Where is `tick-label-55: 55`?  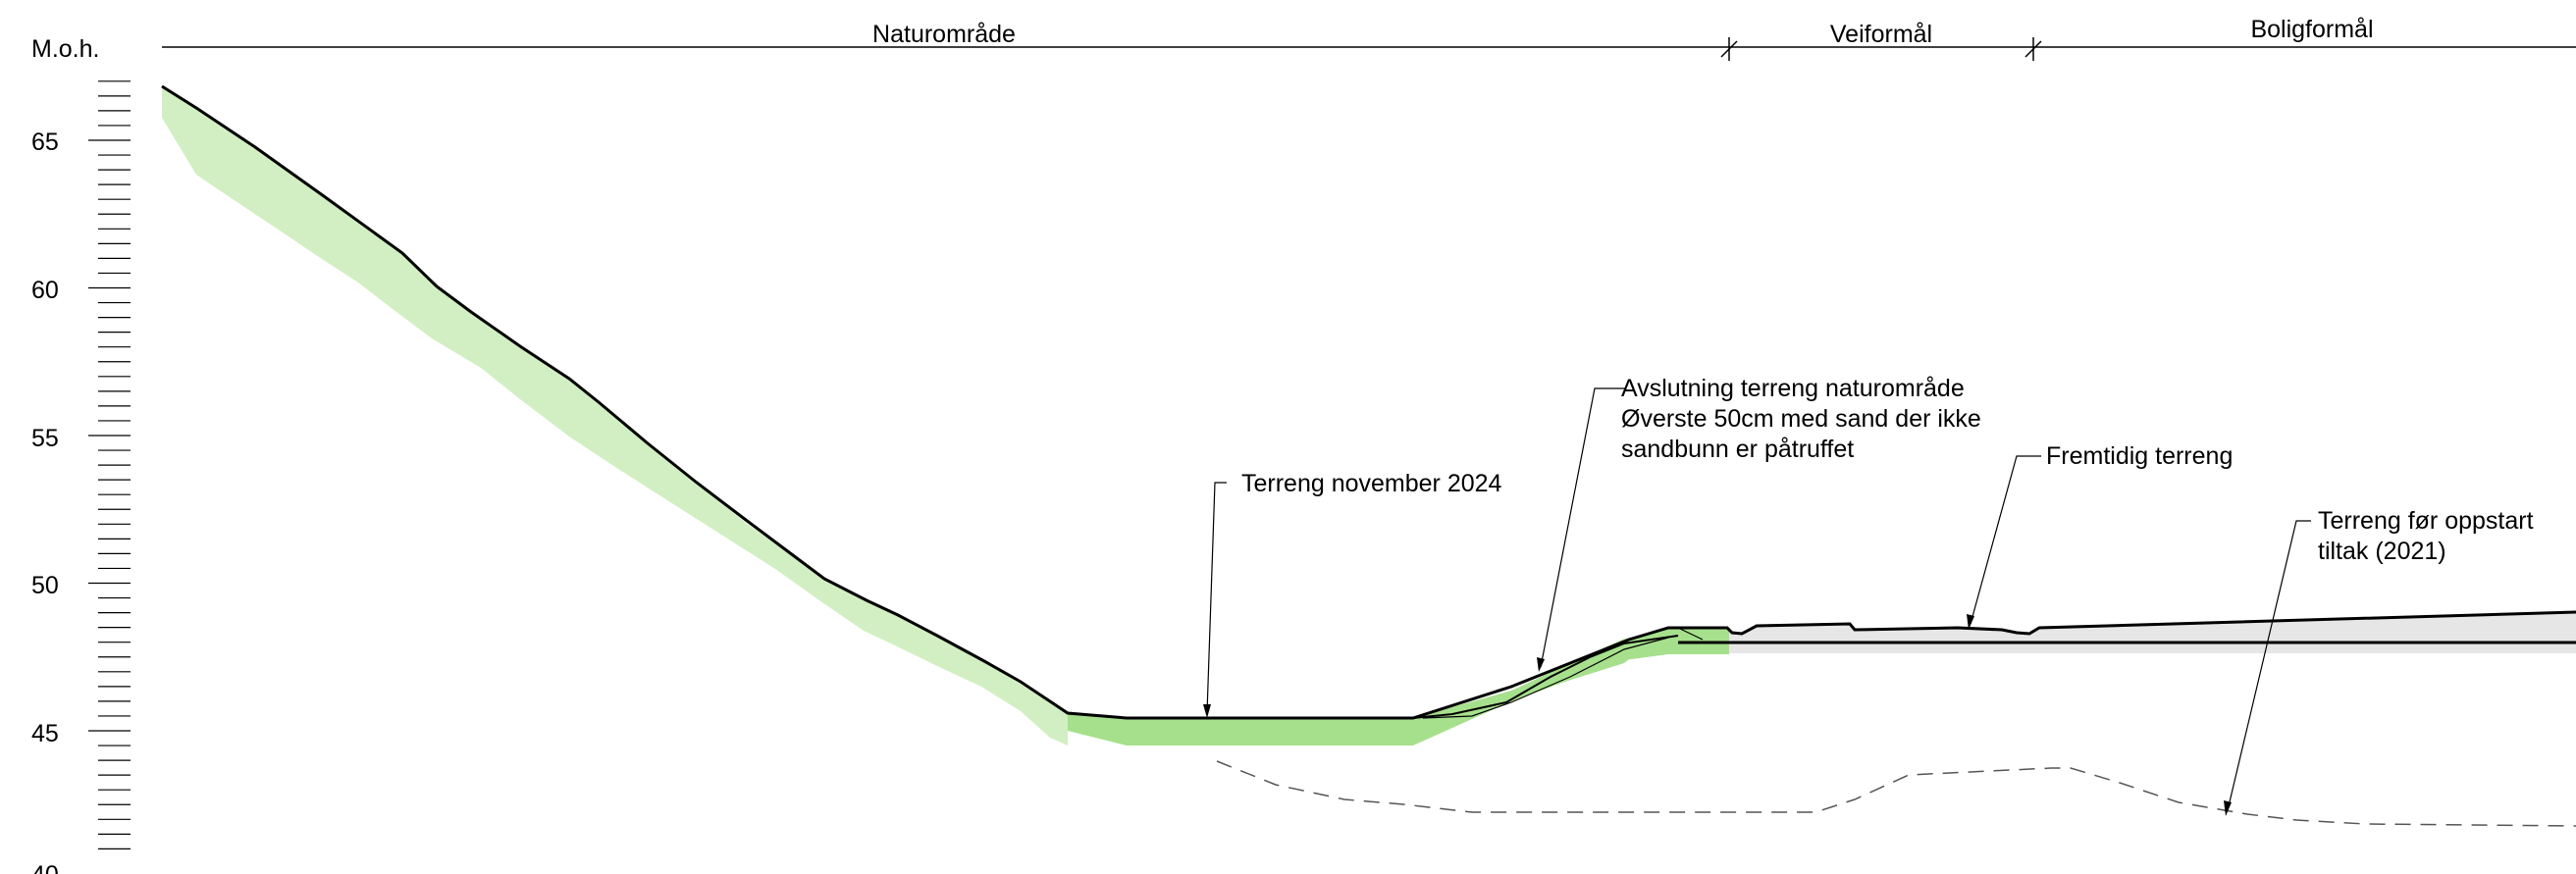
tick-label-55: 55 is located at coordinates (45, 438).